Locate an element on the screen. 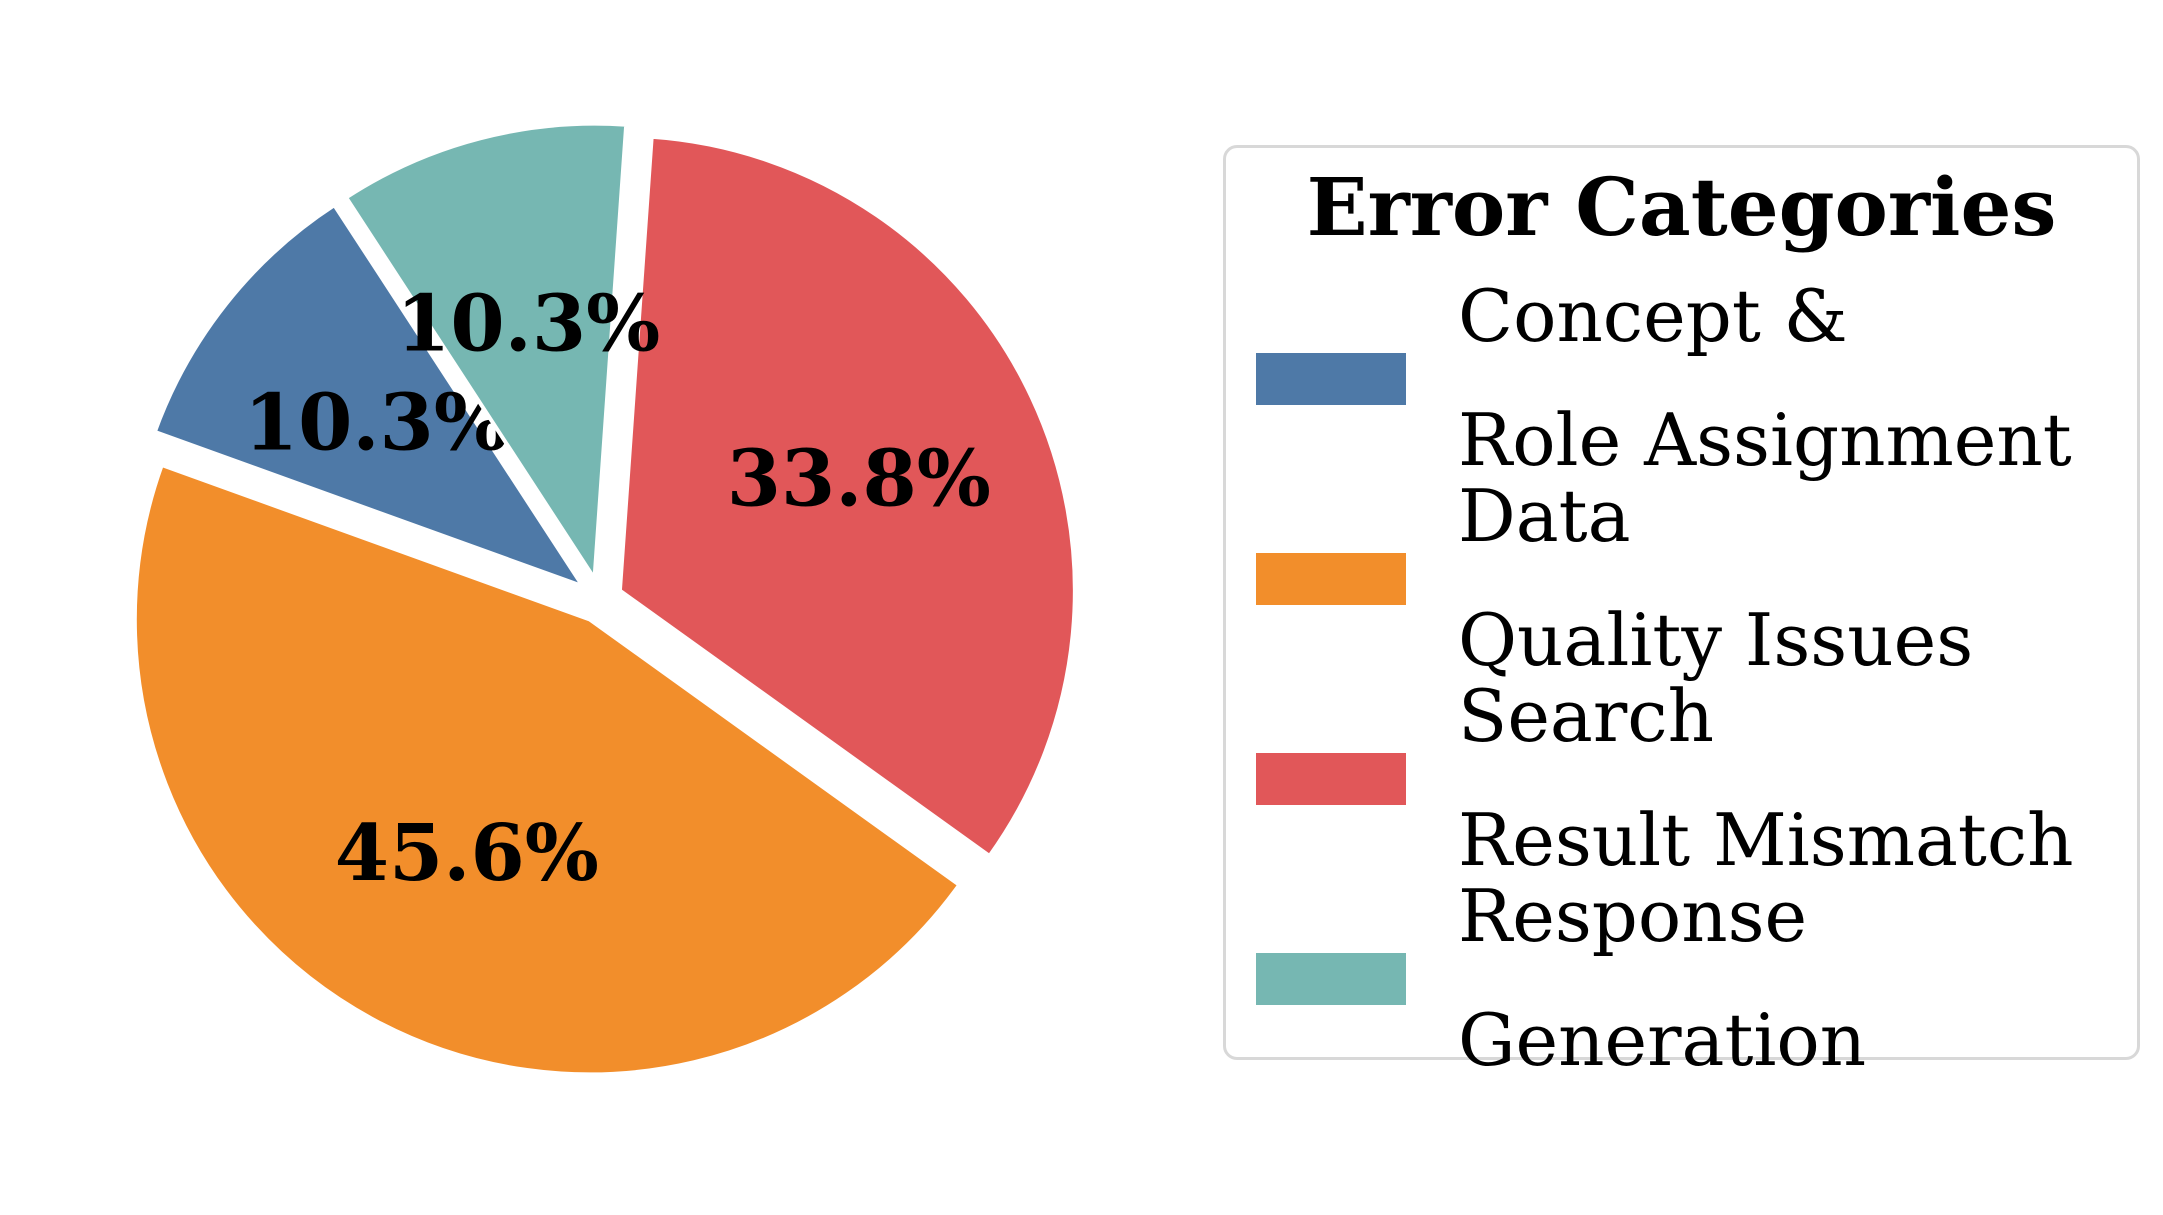  legend-title: Error Categories is located at coordinates (1681, 207).